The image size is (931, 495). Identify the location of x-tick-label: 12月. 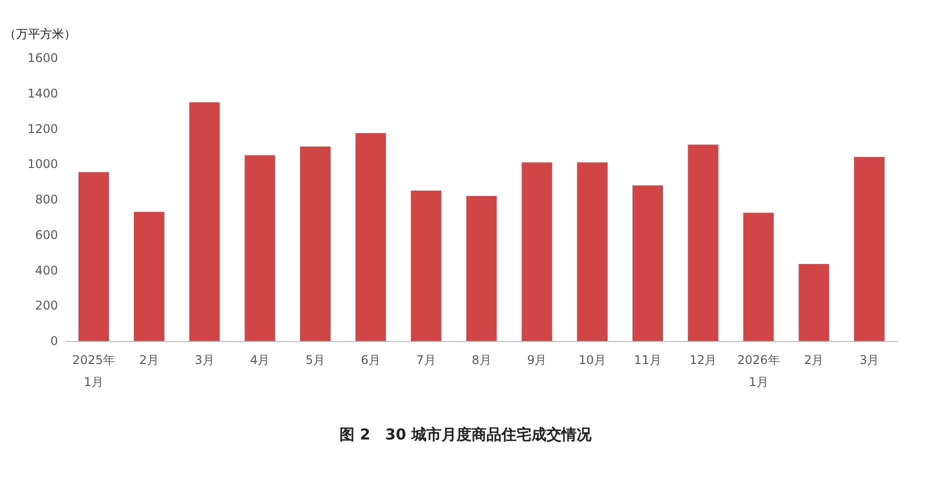
(703, 360).